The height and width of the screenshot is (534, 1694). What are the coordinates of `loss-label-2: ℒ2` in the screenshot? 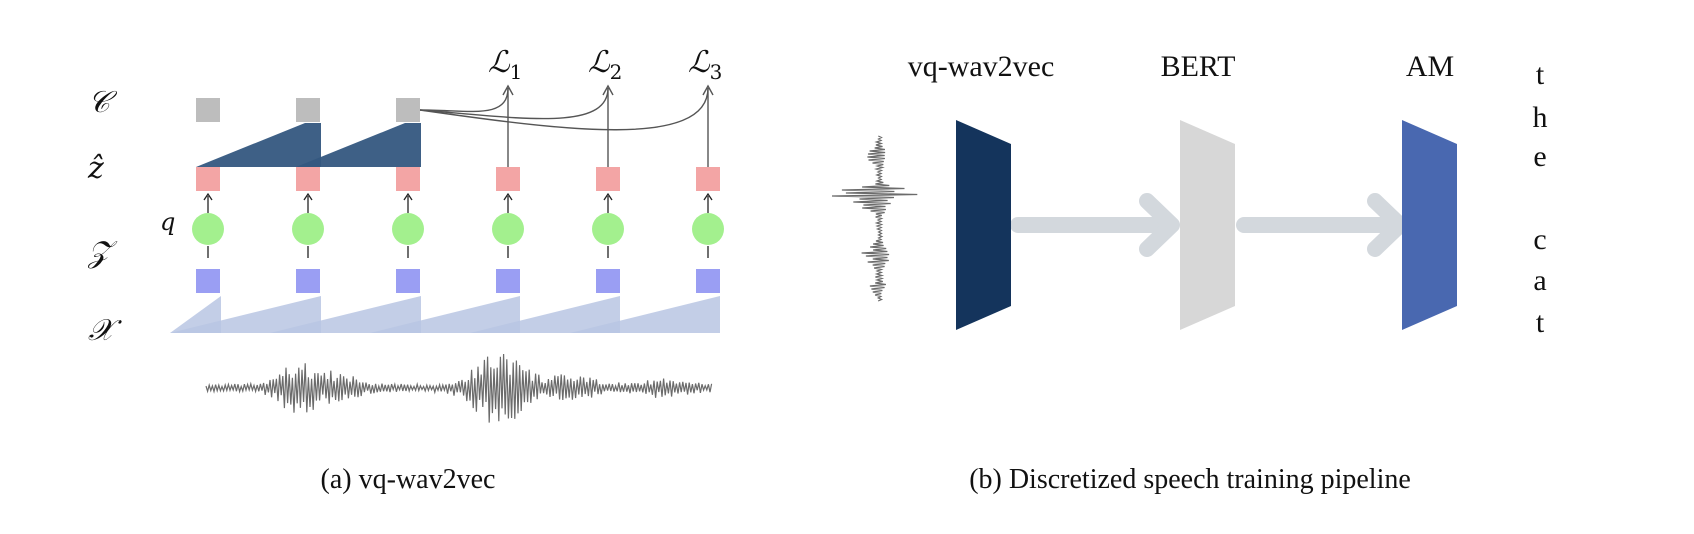 It's located at (605, 64).